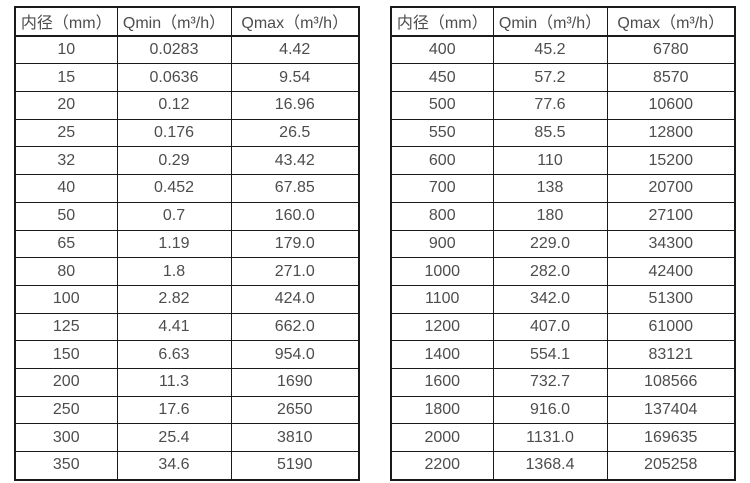 This screenshot has width=750, height=483. Describe the element at coordinates (295, 354) in the screenshot. I see `table-cell: 954.0` at that location.